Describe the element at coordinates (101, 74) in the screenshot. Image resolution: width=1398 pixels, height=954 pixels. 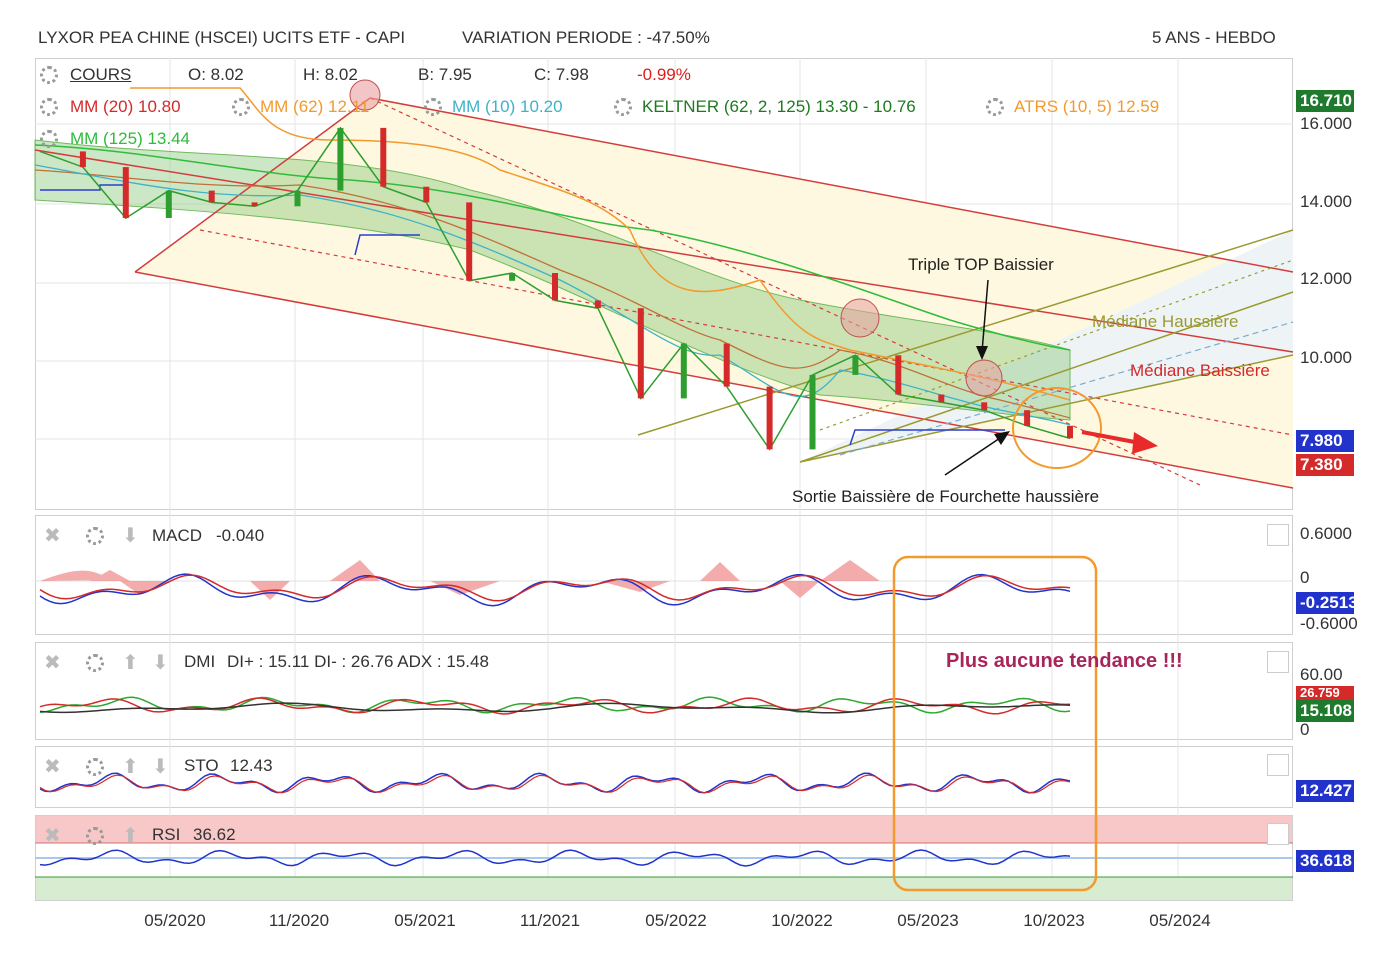
I see `cours-label: COURS` at that location.